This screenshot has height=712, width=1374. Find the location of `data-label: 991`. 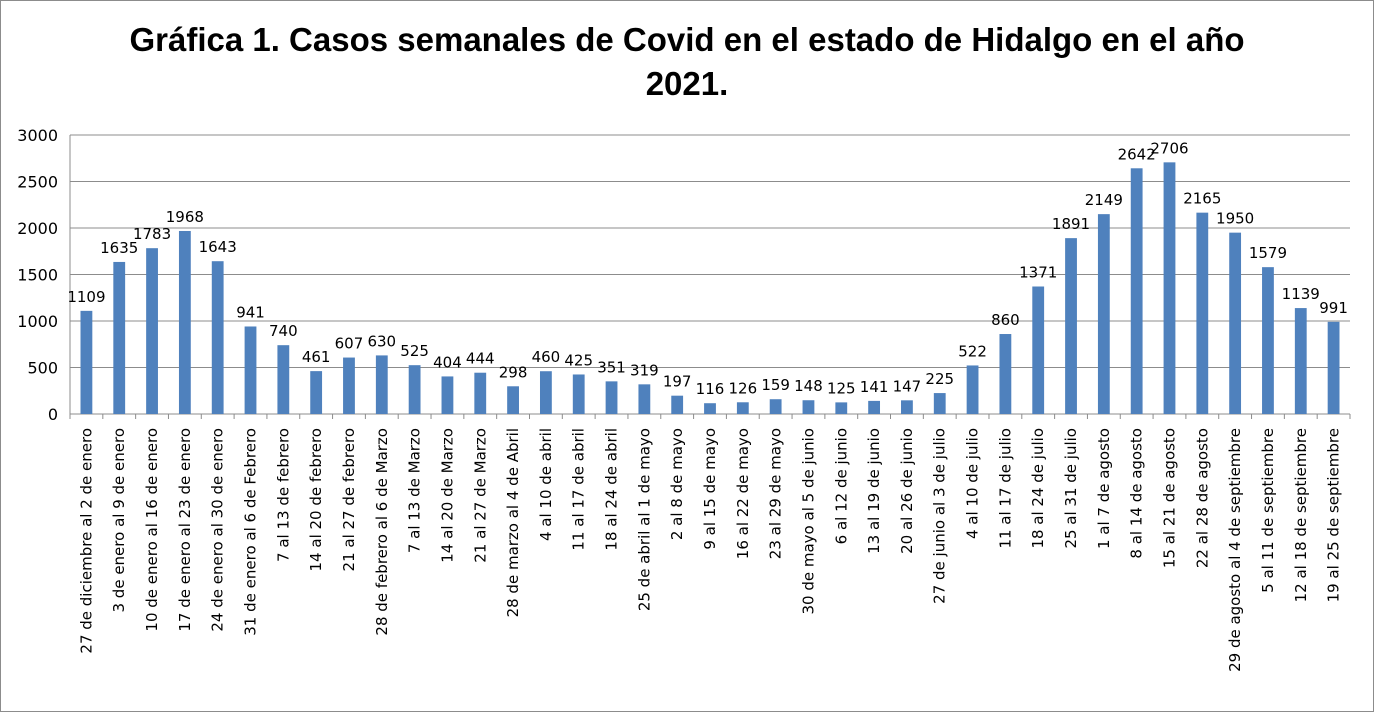

data-label: 991 is located at coordinates (1333, 308).